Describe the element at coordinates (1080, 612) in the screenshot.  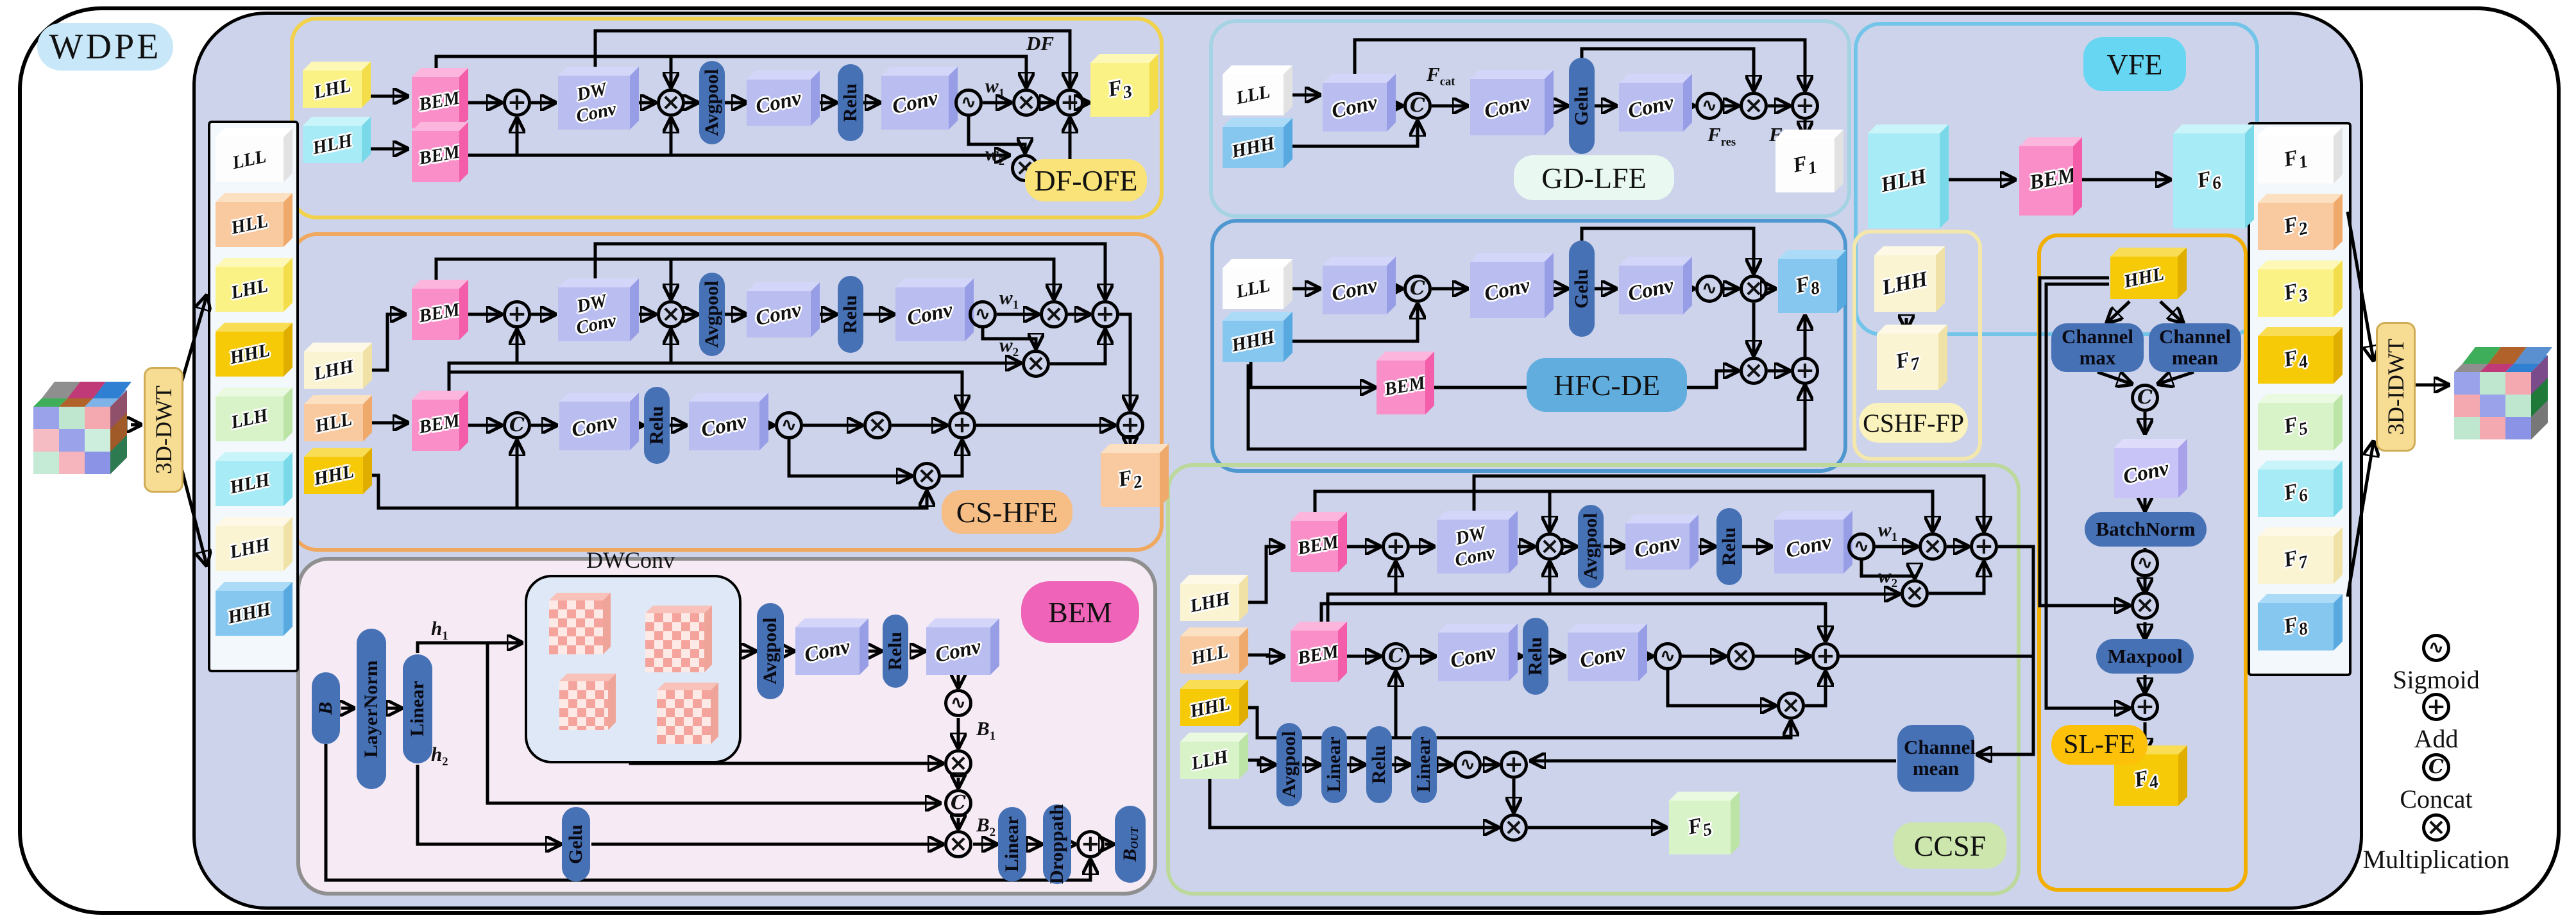
I see `bem-badge: BEM` at that location.